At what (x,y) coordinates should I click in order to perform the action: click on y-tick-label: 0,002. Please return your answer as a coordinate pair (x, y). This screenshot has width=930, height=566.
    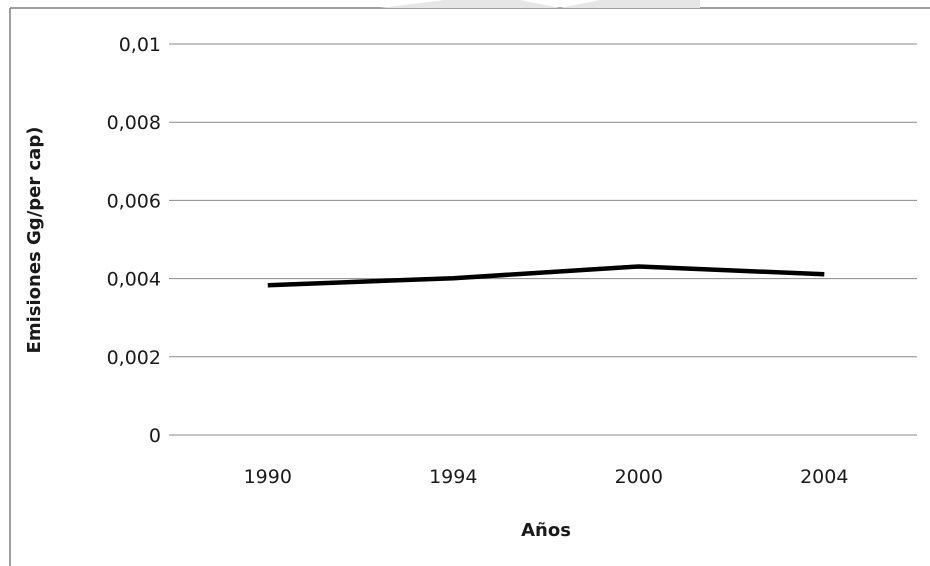
    Looking at the image, I should click on (134, 358).